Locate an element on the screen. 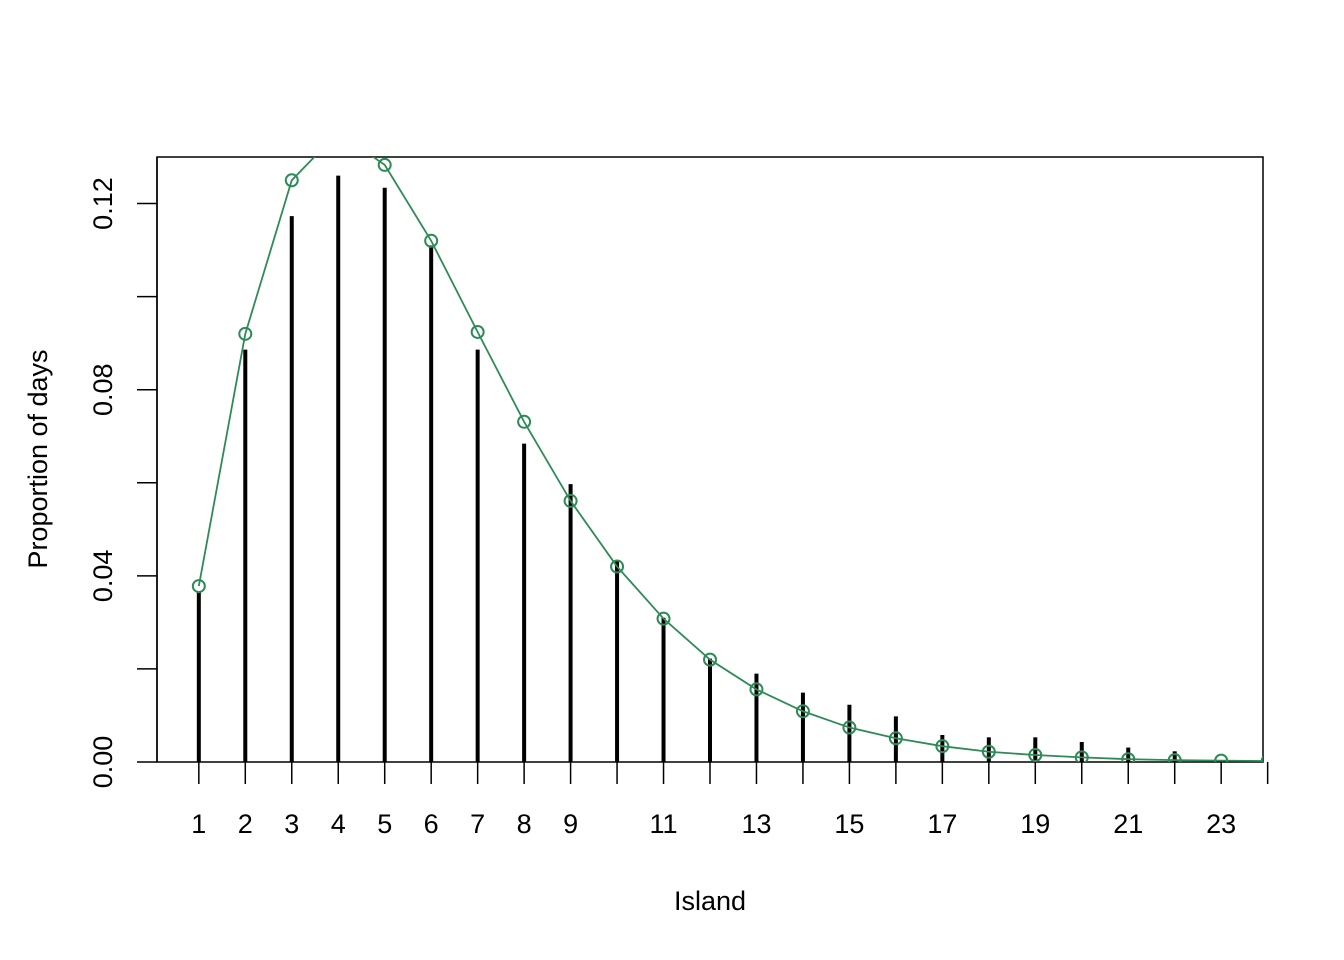  x-tick-label: 5 is located at coordinates (384, 824).